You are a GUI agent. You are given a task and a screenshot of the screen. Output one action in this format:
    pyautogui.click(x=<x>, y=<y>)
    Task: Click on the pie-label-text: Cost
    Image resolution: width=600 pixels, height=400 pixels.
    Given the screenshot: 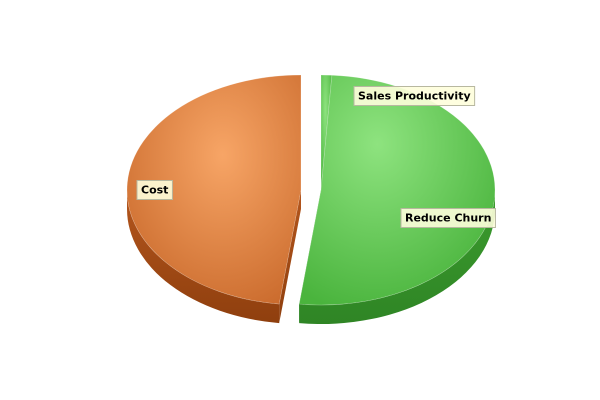 What is the action you would take?
    pyautogui.click(x=154, y=190)
    